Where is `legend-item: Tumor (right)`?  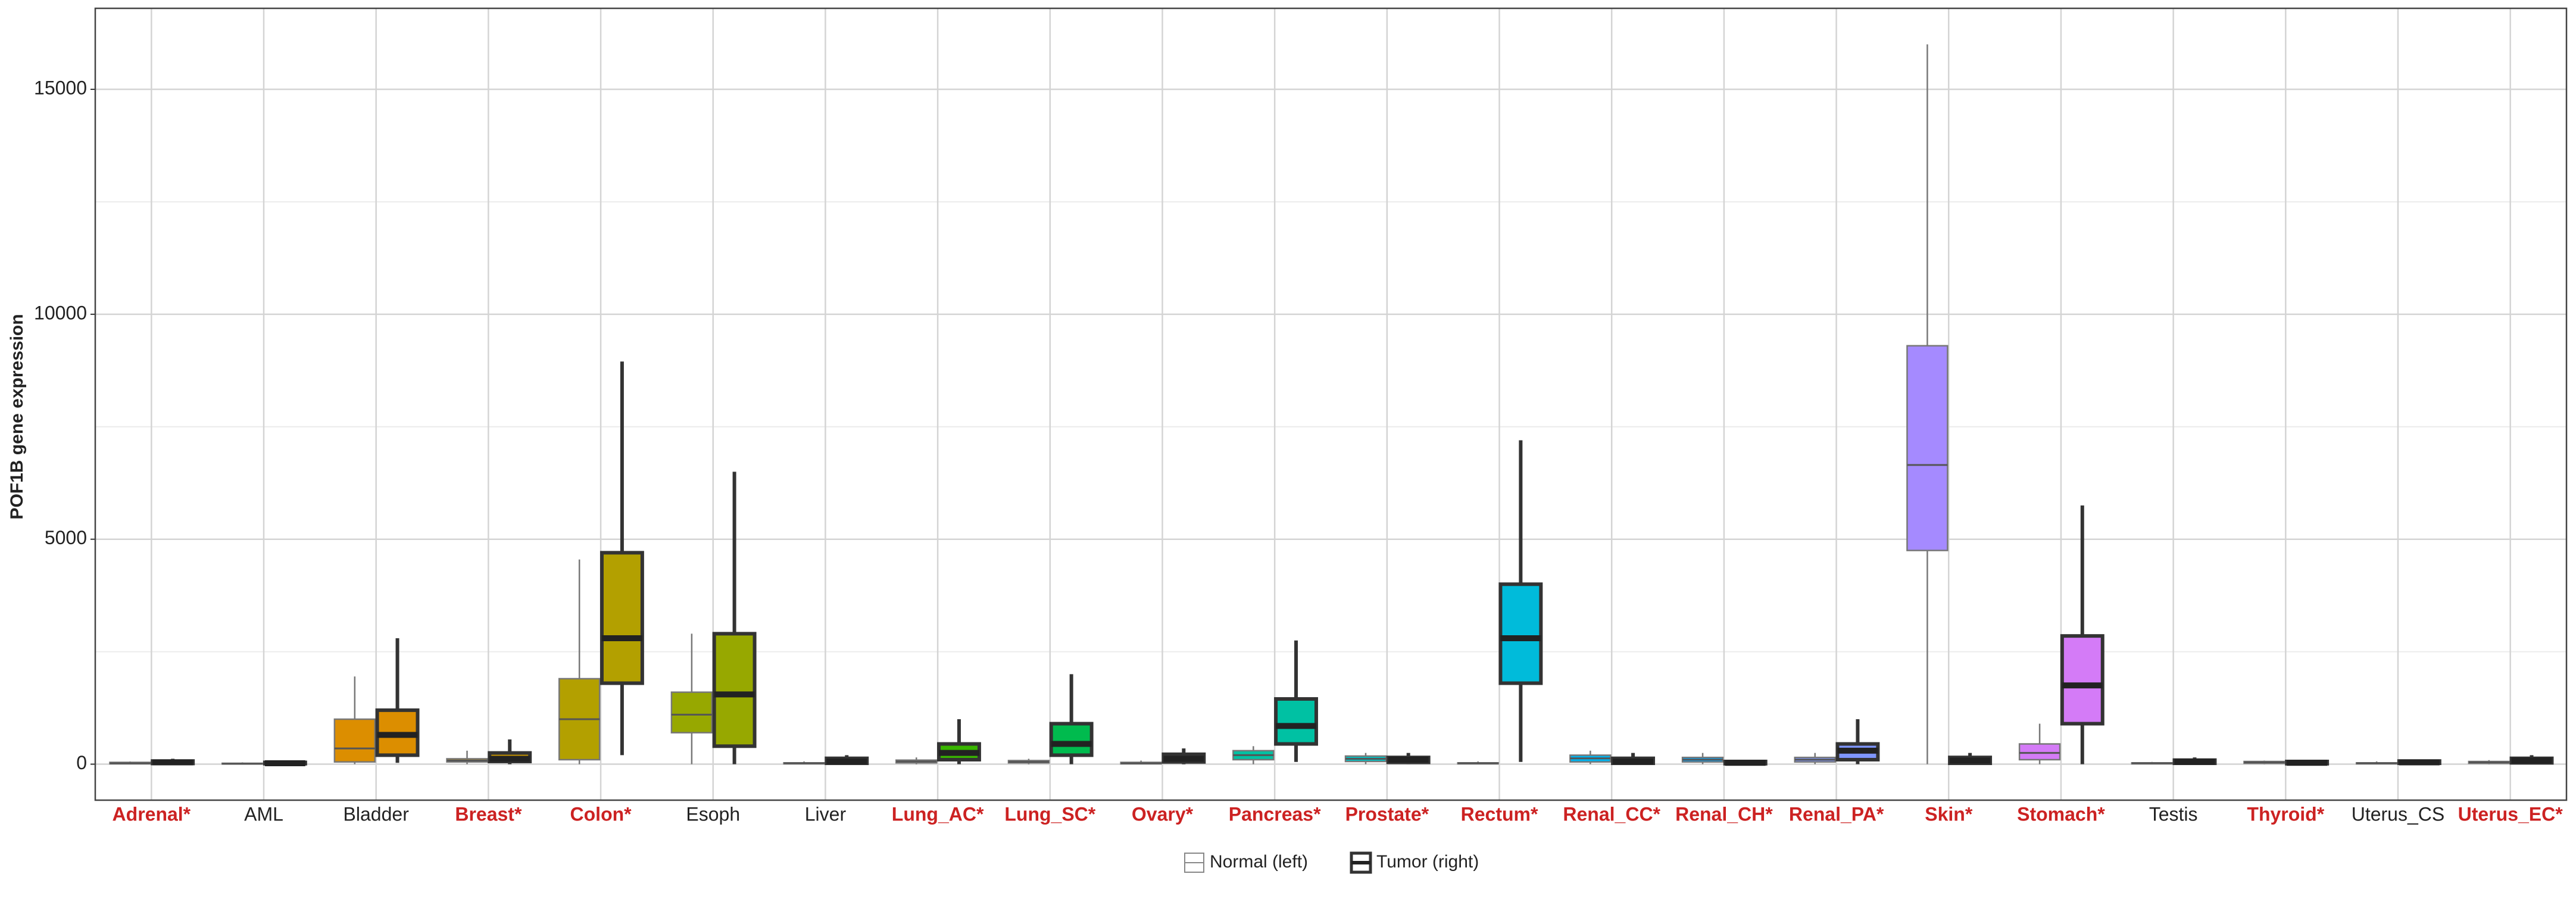
legend-item: Tumor (right) is located at coordinates (1414, 862).